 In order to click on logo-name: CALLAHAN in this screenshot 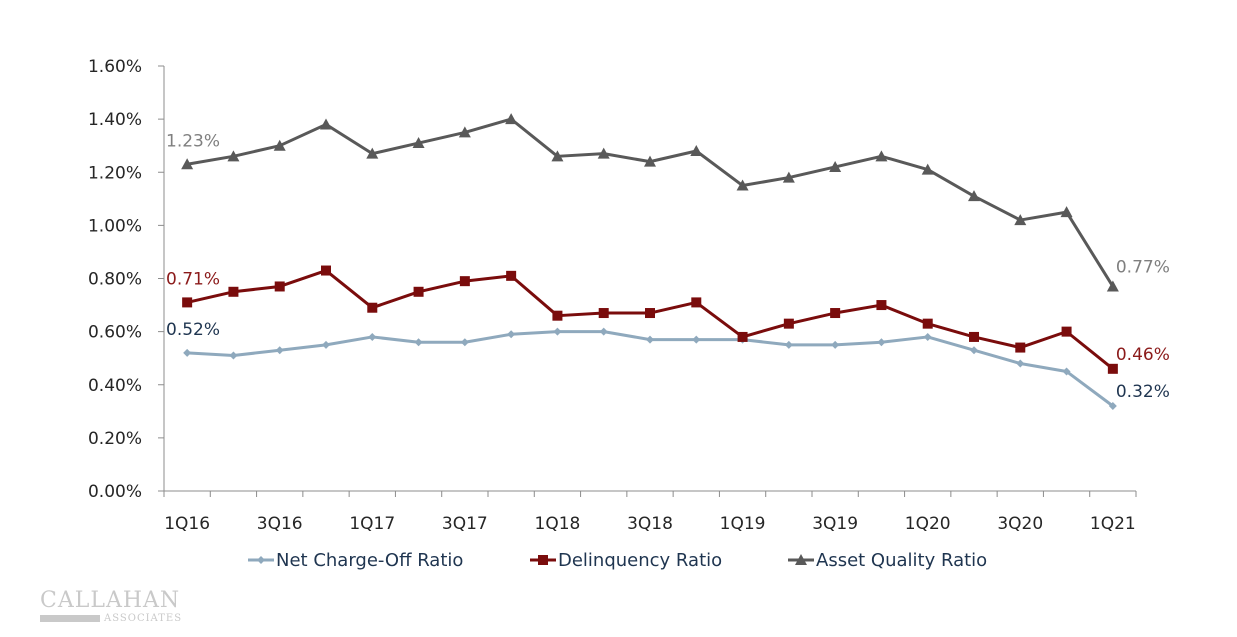, I will do `click(110, 600)`.